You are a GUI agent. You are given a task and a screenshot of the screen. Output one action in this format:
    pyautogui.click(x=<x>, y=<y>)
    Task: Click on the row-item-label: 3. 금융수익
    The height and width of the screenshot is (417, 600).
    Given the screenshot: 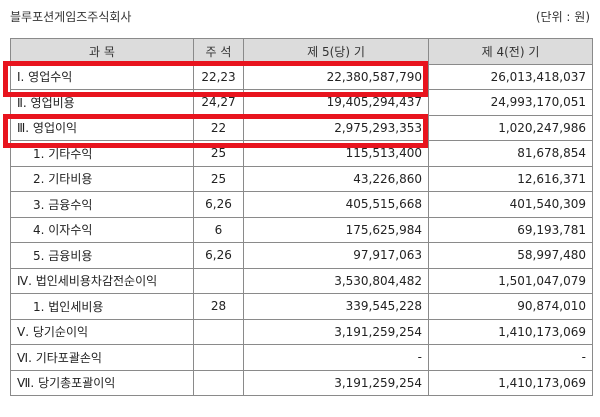 What is the action you would take?
    pyautogui.click(x=102, y=204)
    